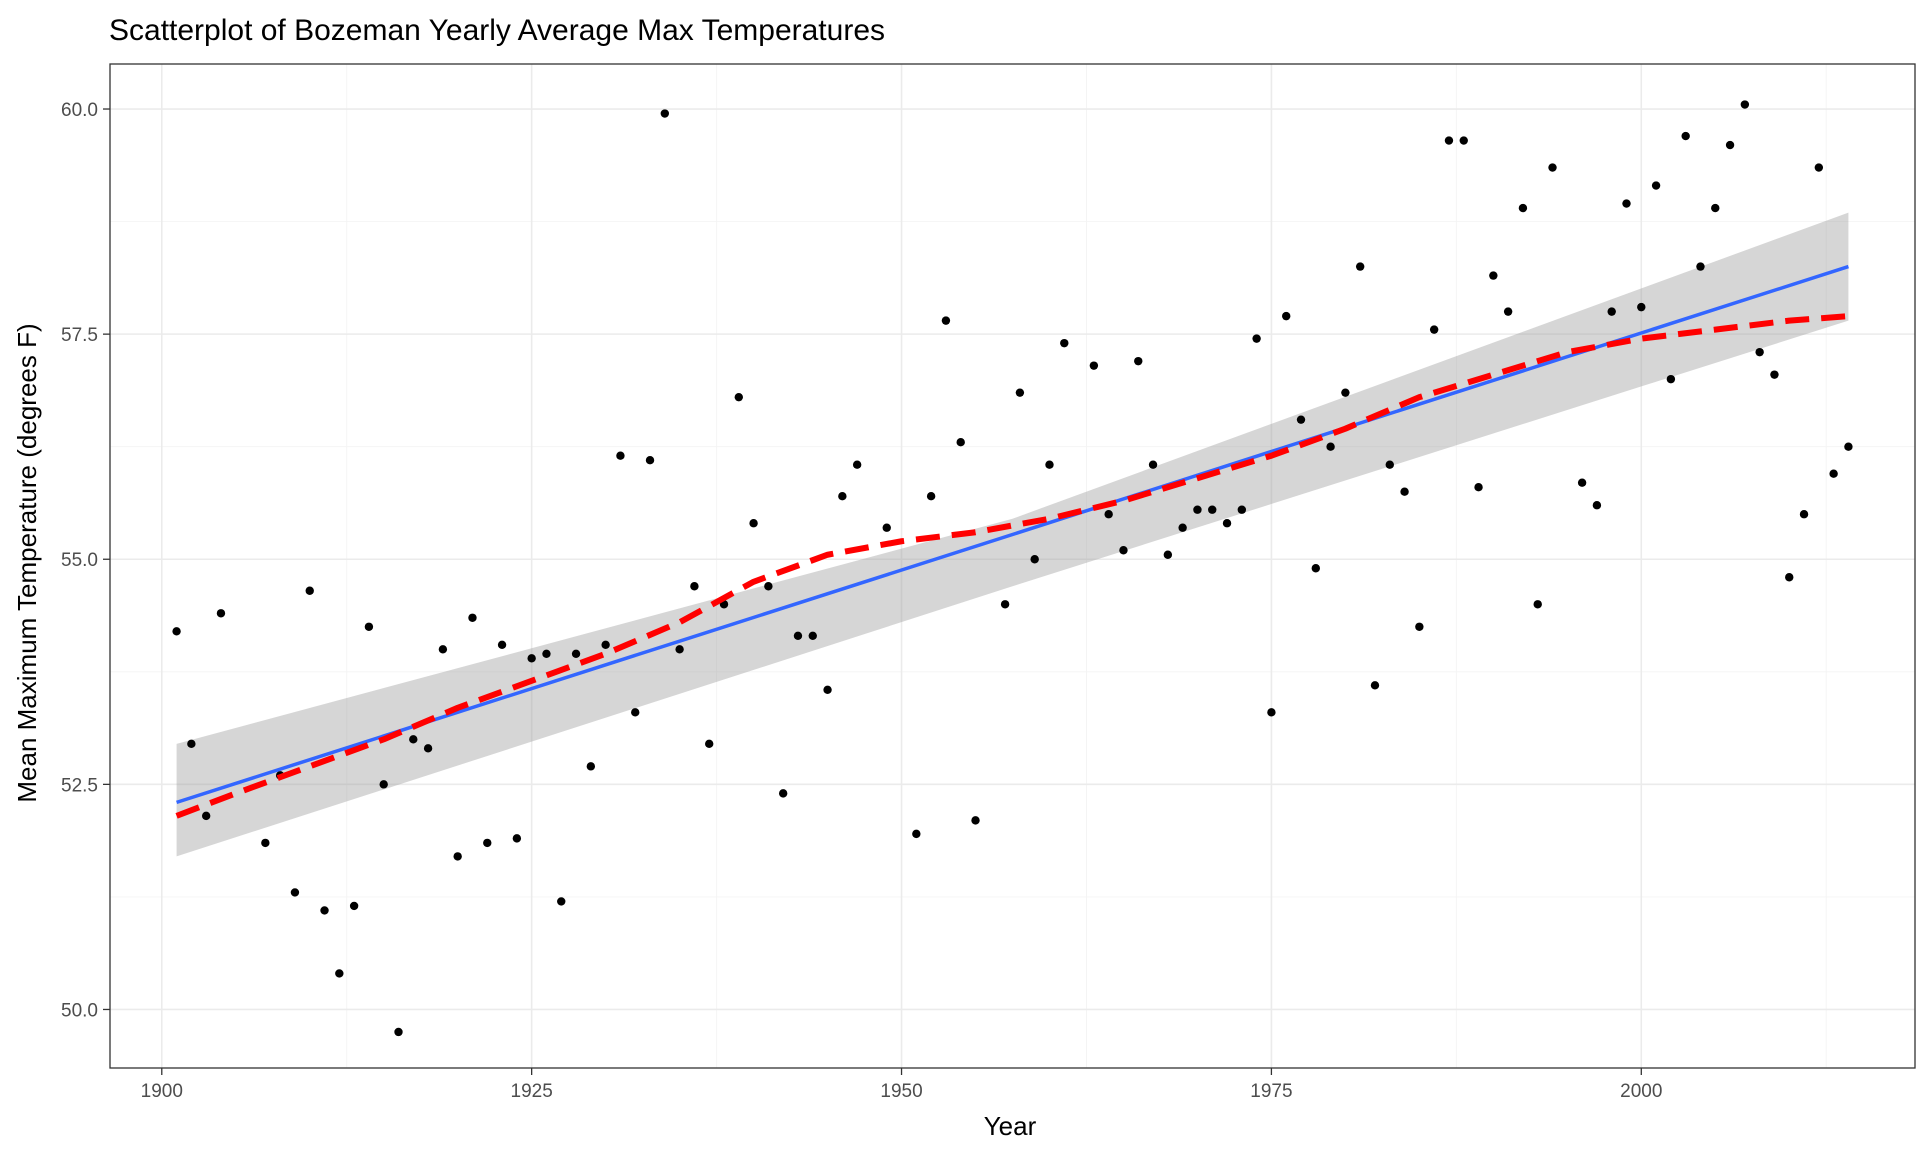 The image size is (1920, 1152). Describe the element at coordinates (532, 1091) in the screenshot. I see `x-tick-label: 1925` at that location.